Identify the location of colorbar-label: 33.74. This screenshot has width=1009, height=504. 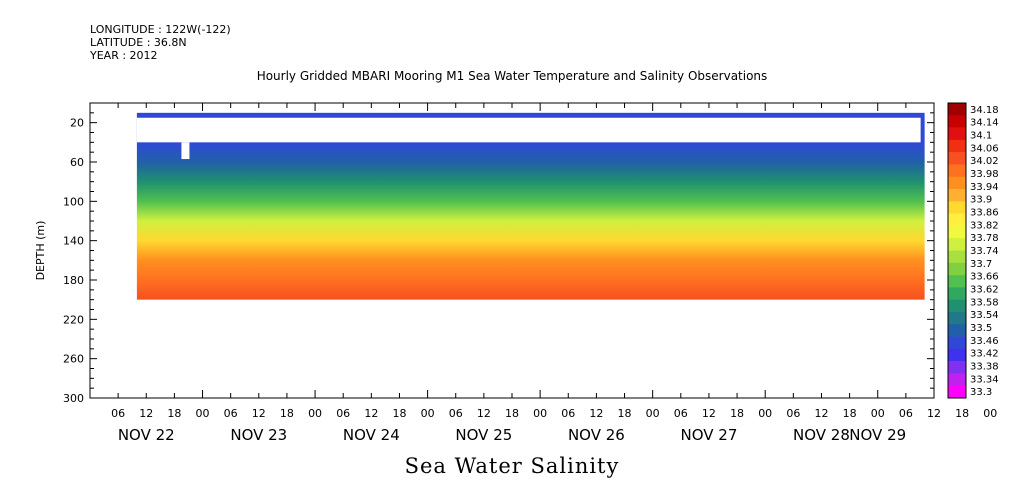
(984, 251).